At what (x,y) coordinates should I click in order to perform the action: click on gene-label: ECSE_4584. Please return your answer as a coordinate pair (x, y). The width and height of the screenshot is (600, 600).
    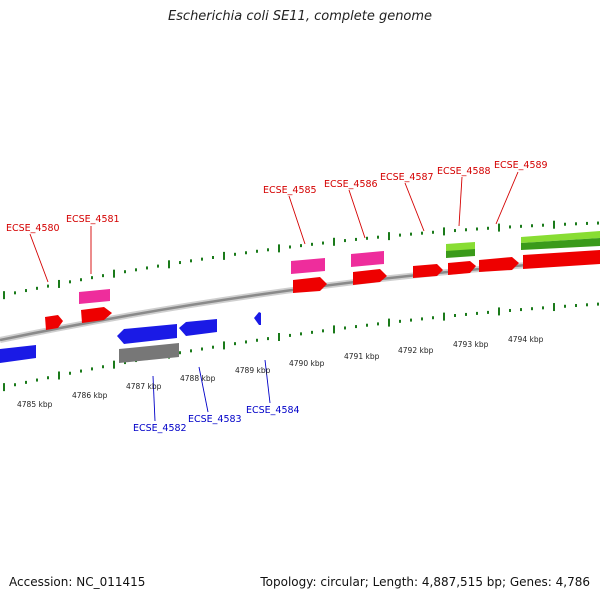
    Looking at the image, I should click on (273, 410).